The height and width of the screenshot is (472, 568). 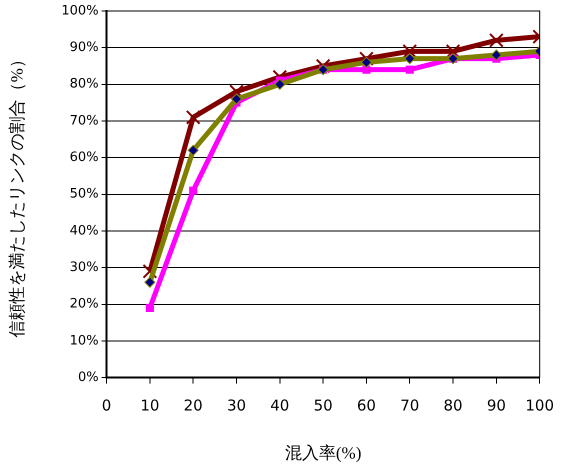 I want to click on x-tick-label: 30, so click(x=236, y=405).